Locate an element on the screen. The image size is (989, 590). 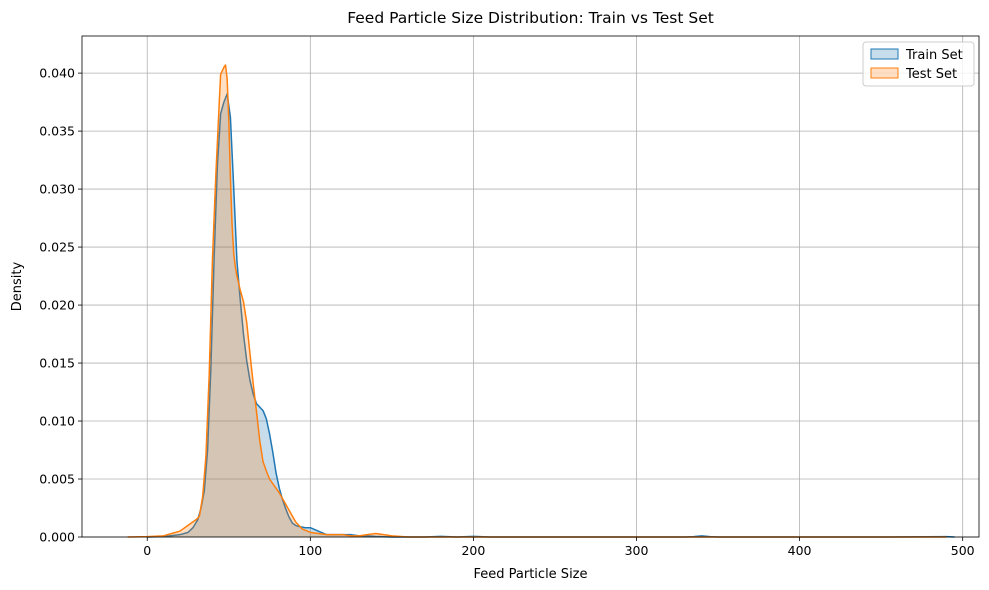
legend-swatch-train-set is located at coordinates (884, 54).